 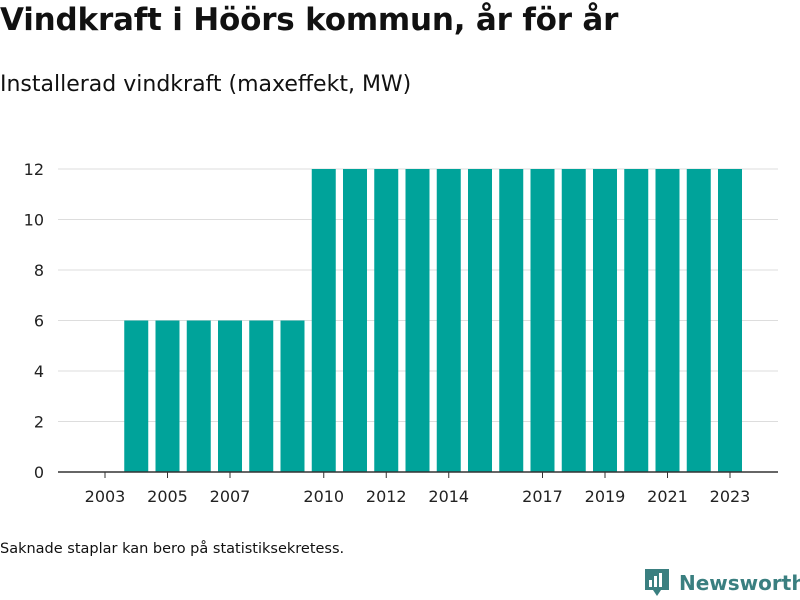 What do you see at coordinates (34, 220) in the screenshot?
I see `y-tick-label-10: 10` at bounding box center [34, 220].